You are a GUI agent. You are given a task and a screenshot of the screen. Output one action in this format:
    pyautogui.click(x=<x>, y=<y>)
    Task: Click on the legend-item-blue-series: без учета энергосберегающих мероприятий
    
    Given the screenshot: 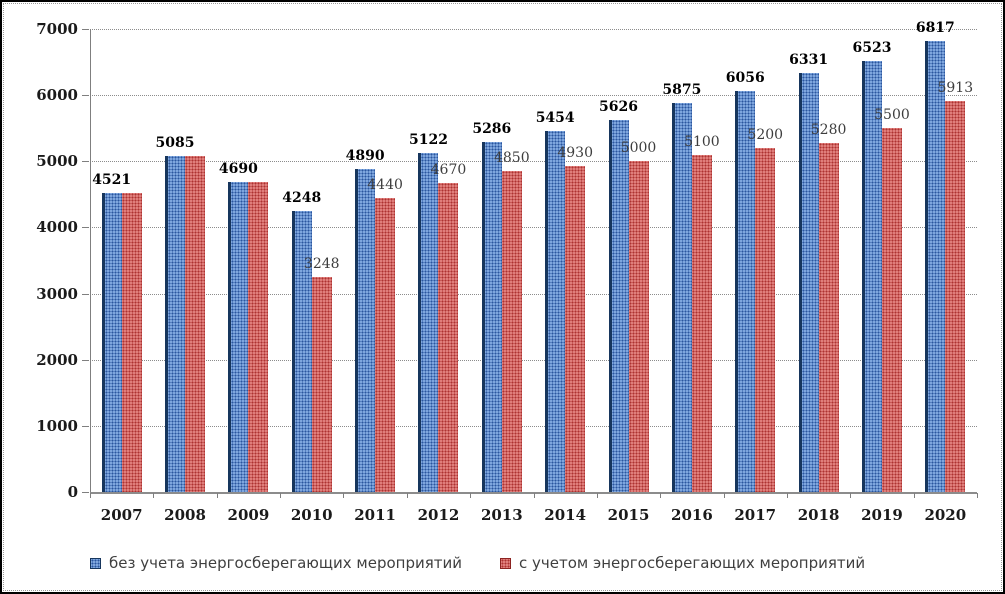 What is the action you would take?
    pyautogui.click(x=276, y=563)
    